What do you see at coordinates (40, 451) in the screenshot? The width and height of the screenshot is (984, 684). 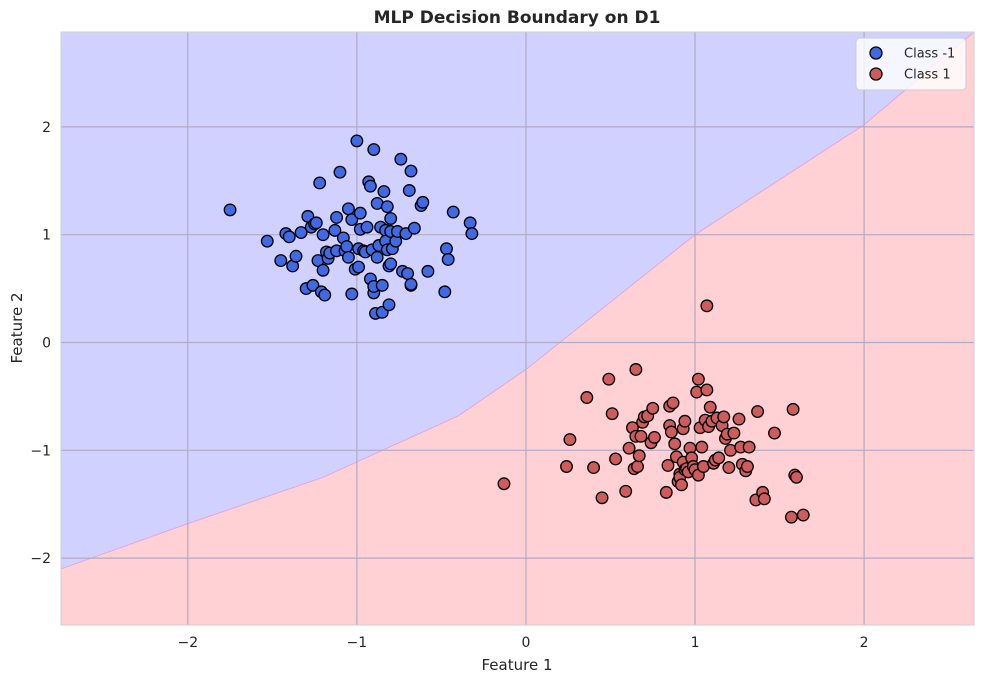 I see `y-tick-label: −1` at bounding box center [40, 451].